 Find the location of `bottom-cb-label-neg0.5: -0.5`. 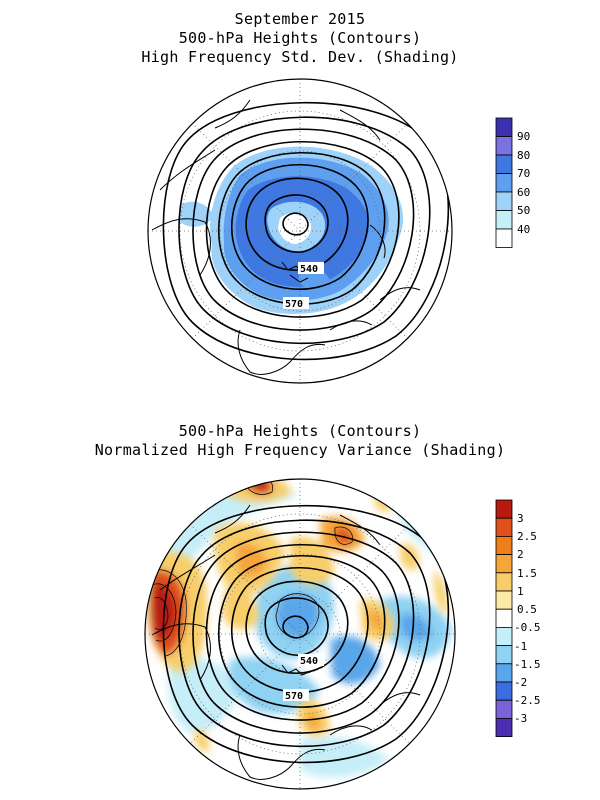

bottom-cb-label-neg0.5: -0.5 is located at coordinates (527, 627).